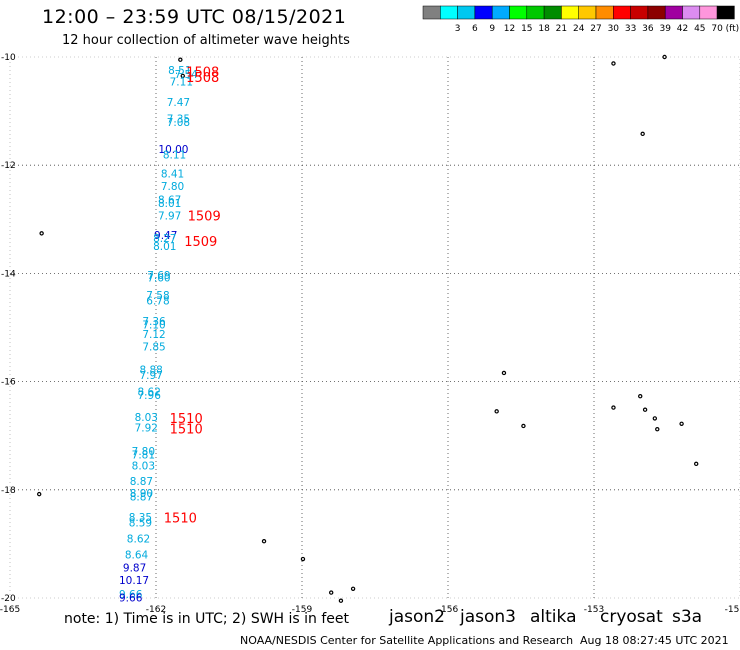 The height and width of the screenshot is (650, 740). What do you see at coordinates (648, 29) in the screenshot?
I see `legend-label: 36` at bounding box center [648, 29].